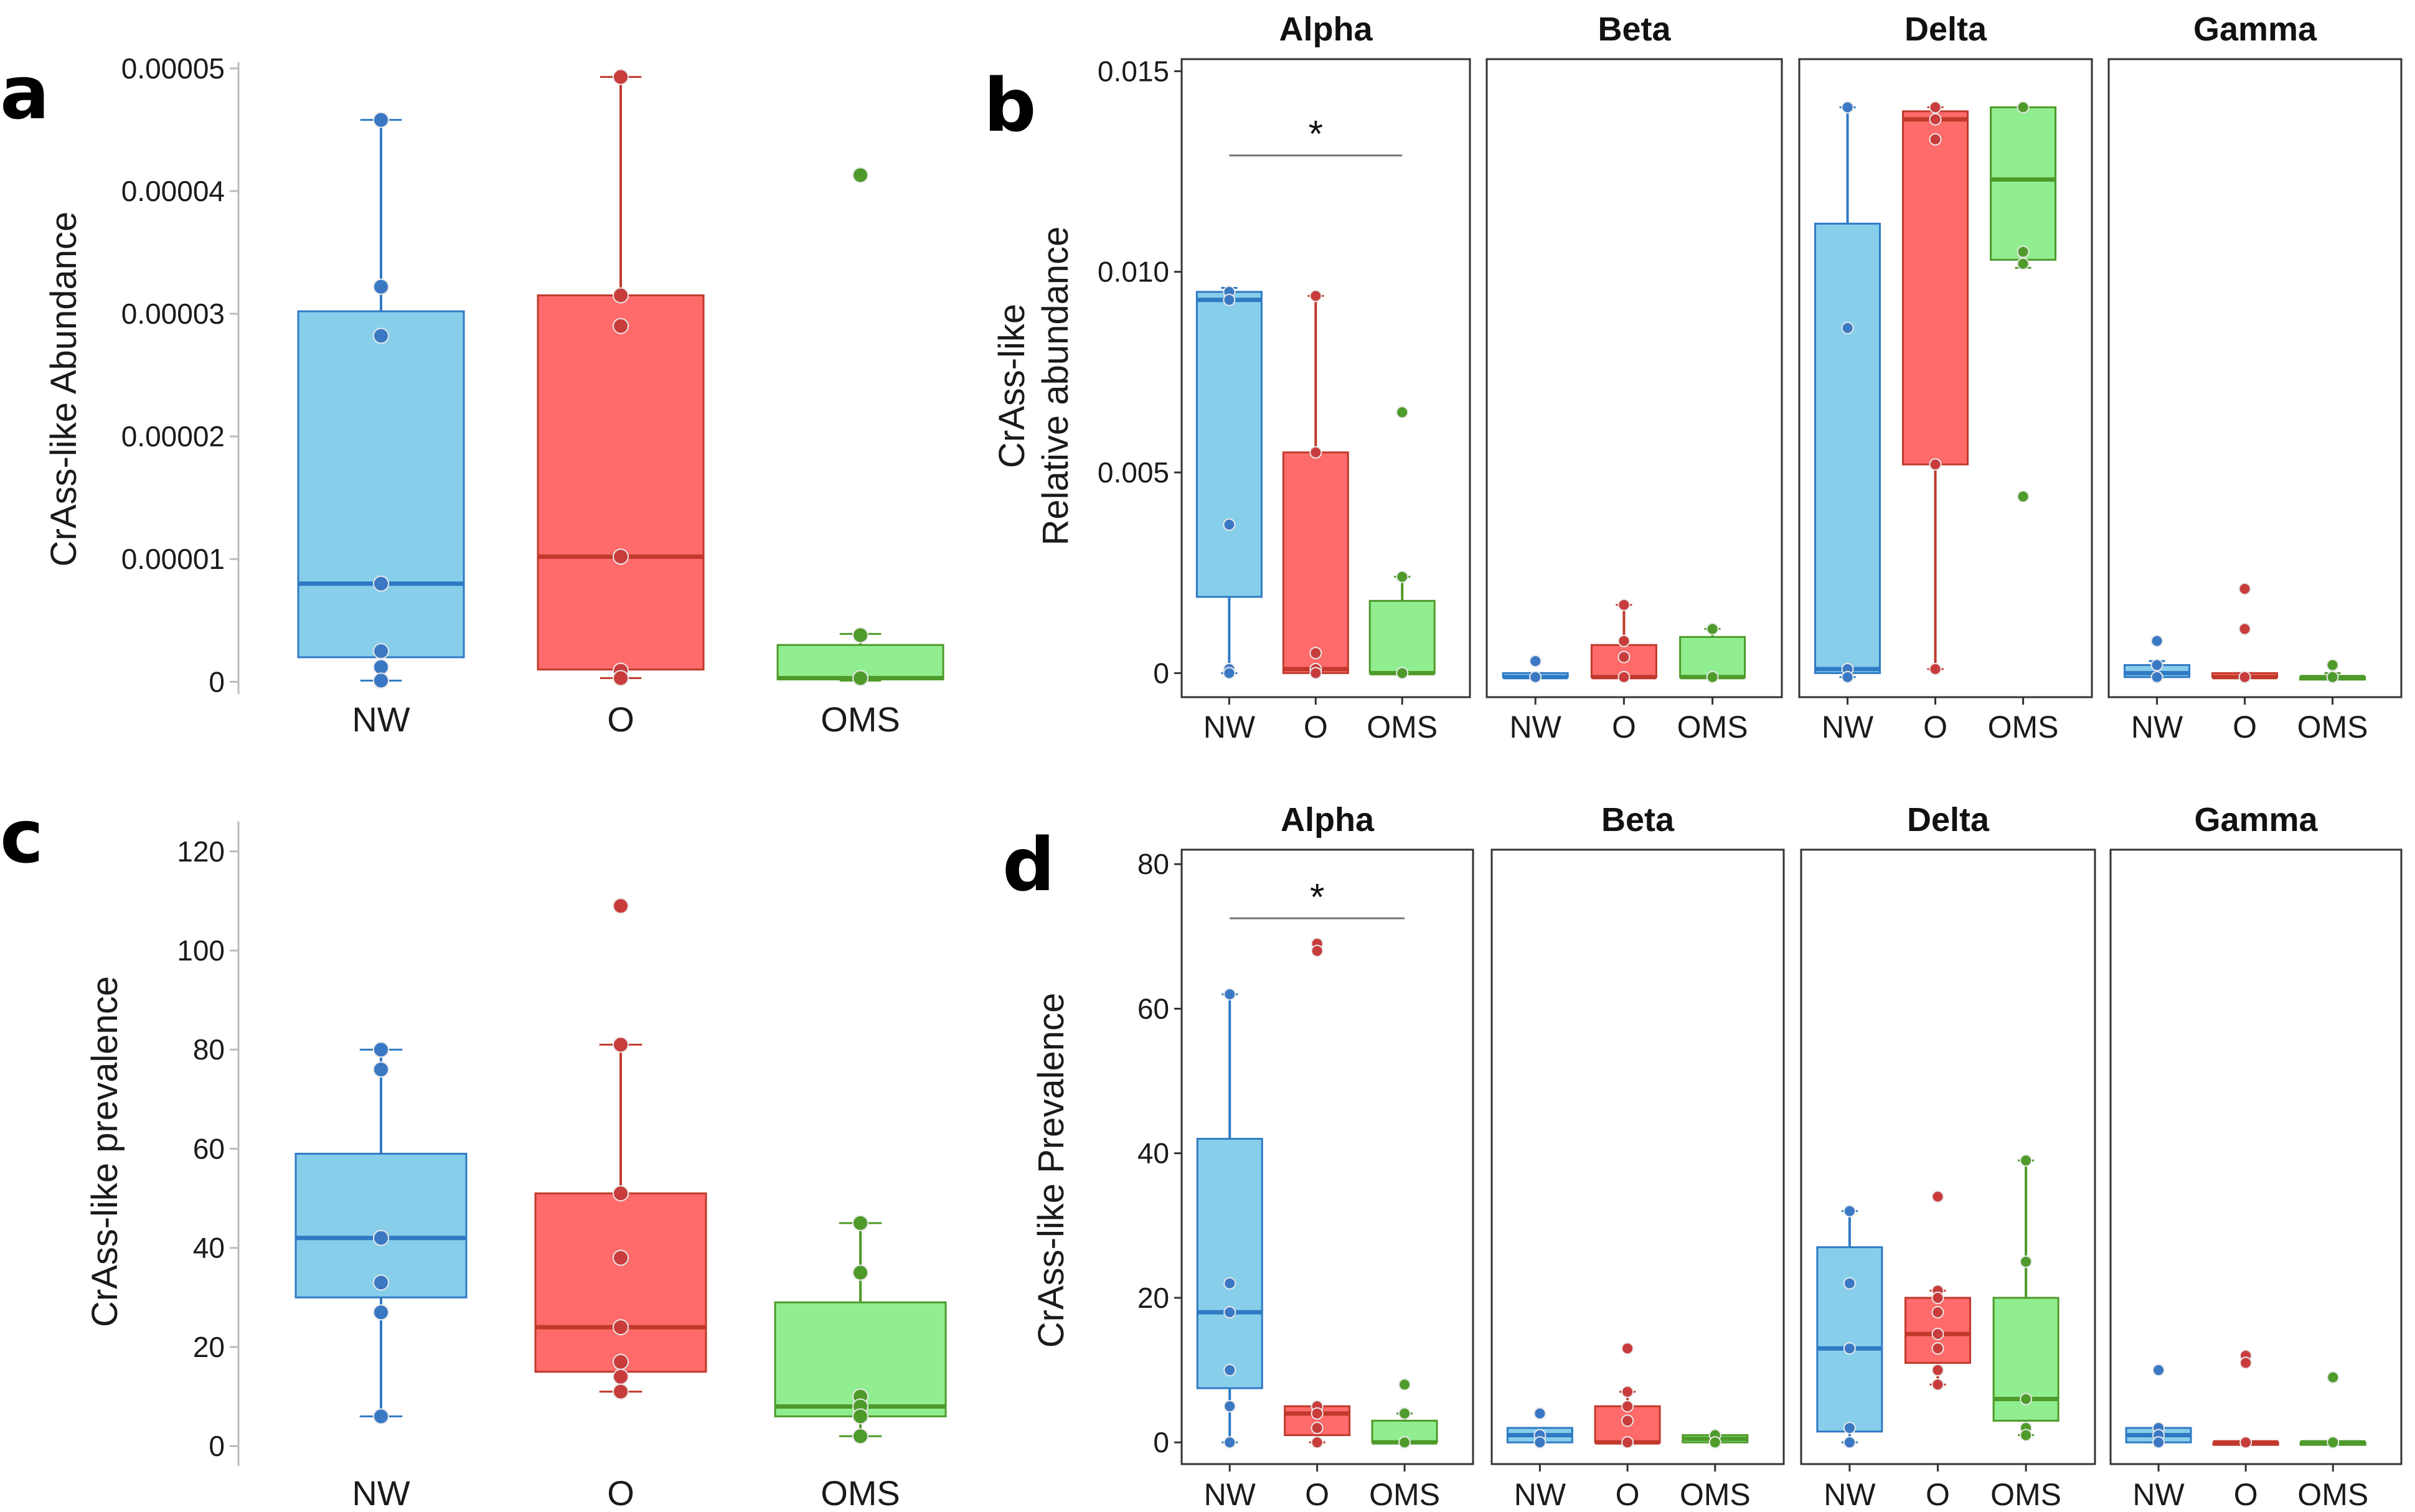  I want to click on panel-b-facet-delta-frame, so click(1945, 378).